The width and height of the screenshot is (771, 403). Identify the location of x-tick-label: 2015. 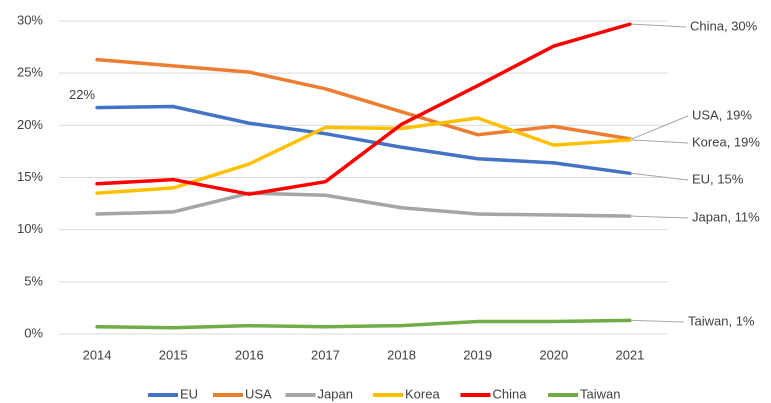
(173, 354).